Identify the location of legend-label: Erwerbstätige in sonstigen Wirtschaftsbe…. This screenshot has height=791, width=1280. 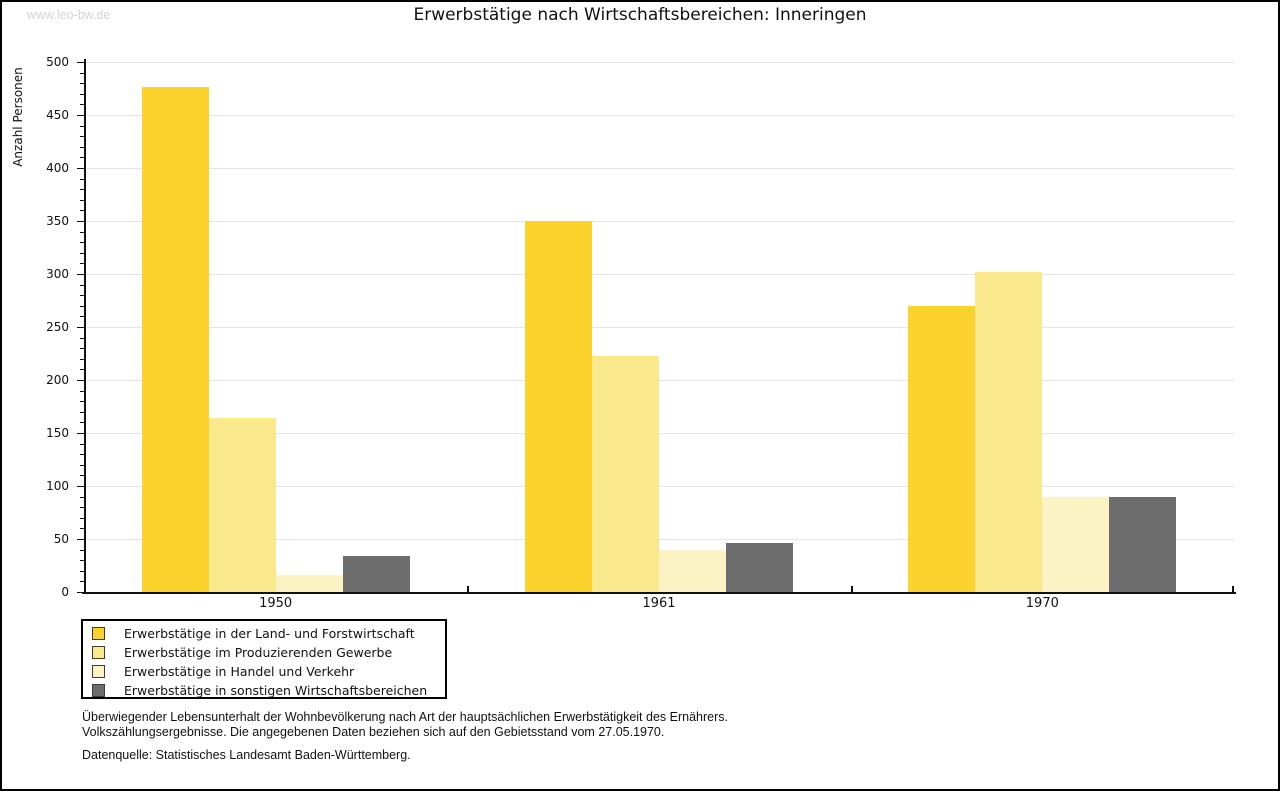
(276, 690).